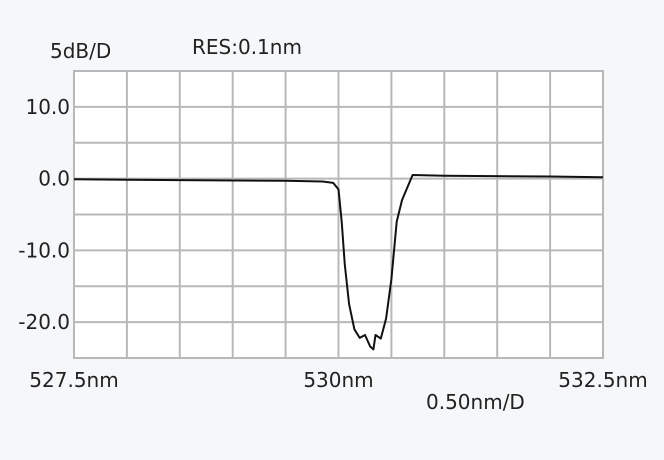 The height and width of the screenshot is (460, 664). I want to click on y-tick-labels: 10.0 0.0 -10.0 -20.0, so click(44, 214).